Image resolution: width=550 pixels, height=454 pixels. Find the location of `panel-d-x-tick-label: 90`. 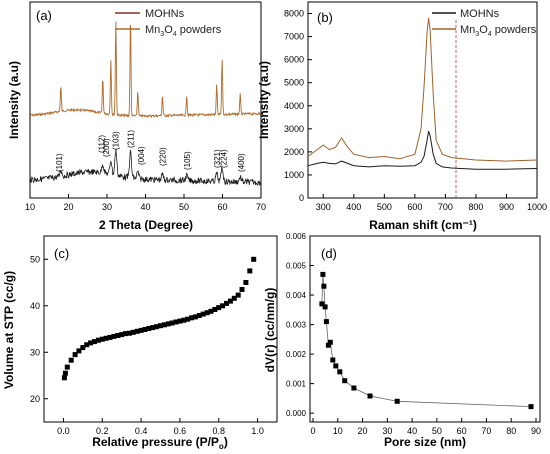

panel-d-x-tick-label: 90 is located at coordinates (536, 431).